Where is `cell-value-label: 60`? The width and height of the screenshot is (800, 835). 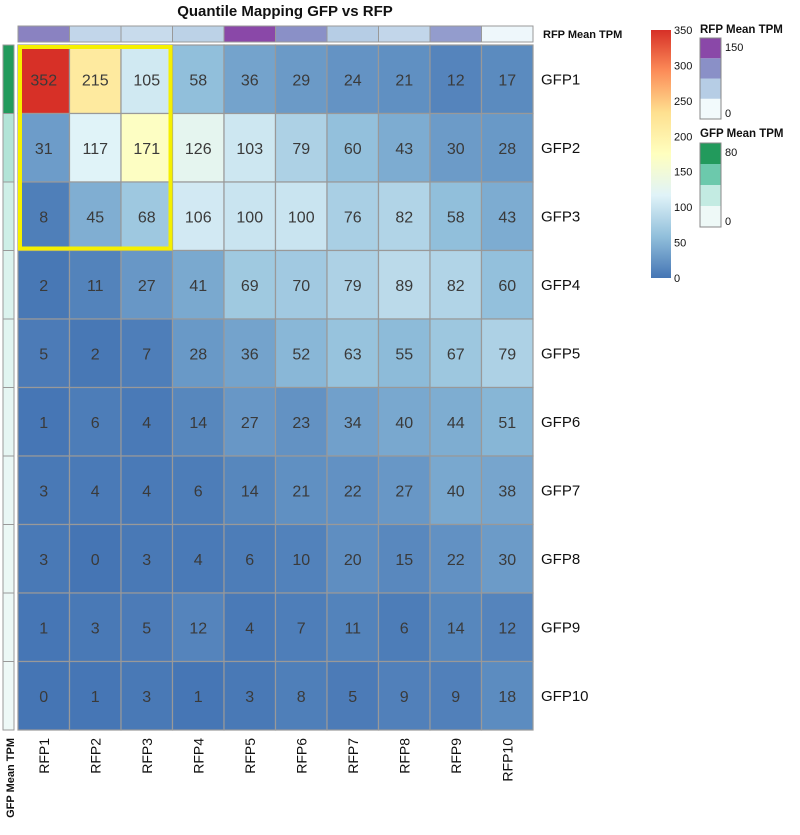
cell-value-label: 60 is located at coordinates (353, 149).